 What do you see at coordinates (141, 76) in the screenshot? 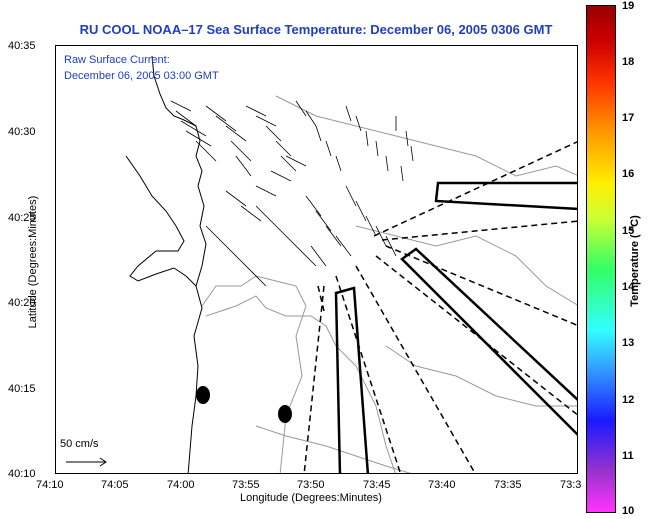
I see `raw-current-date: December 06, 2005 03:00 GMT` at bounding box center [141, 76].